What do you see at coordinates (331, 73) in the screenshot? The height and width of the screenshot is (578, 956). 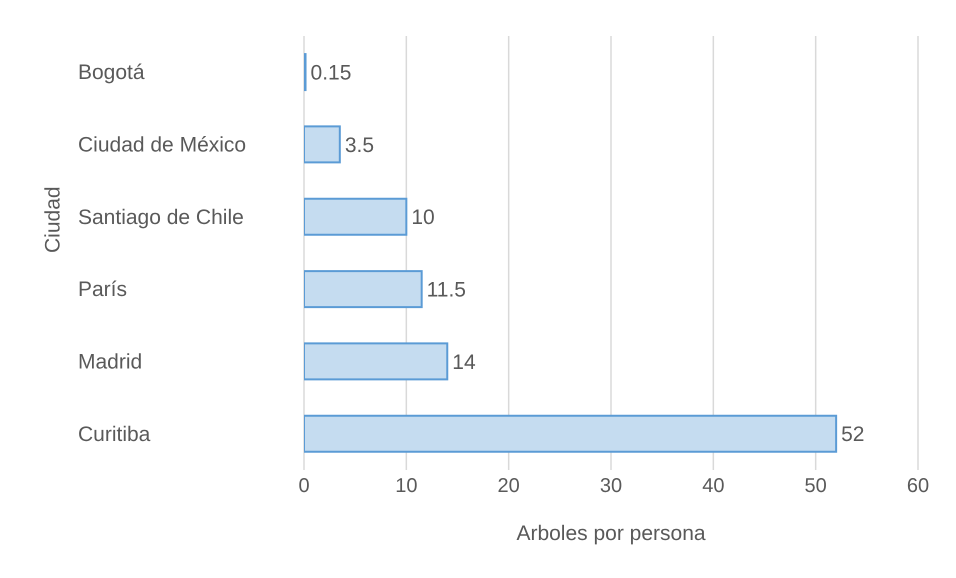 I see `data-label: 0.15` at bounding box center [331, 73].